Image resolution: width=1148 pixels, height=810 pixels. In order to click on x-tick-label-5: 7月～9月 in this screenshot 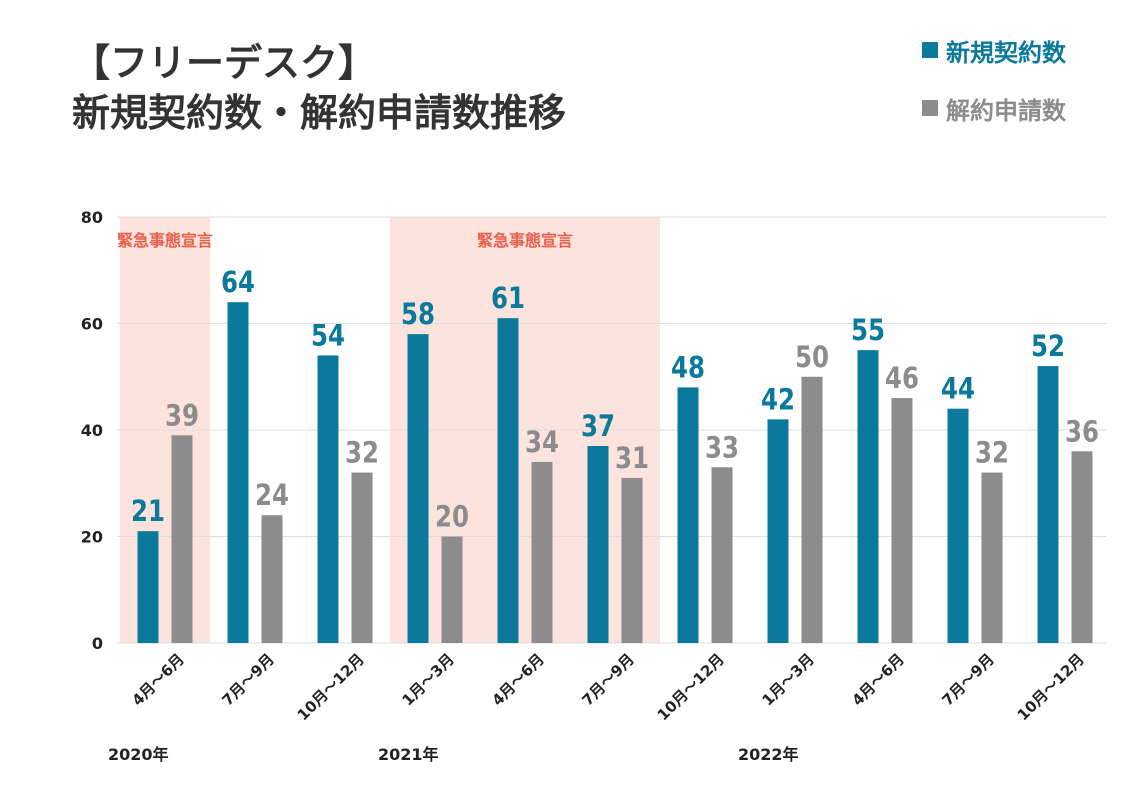, I will do `click(608, 679)`.